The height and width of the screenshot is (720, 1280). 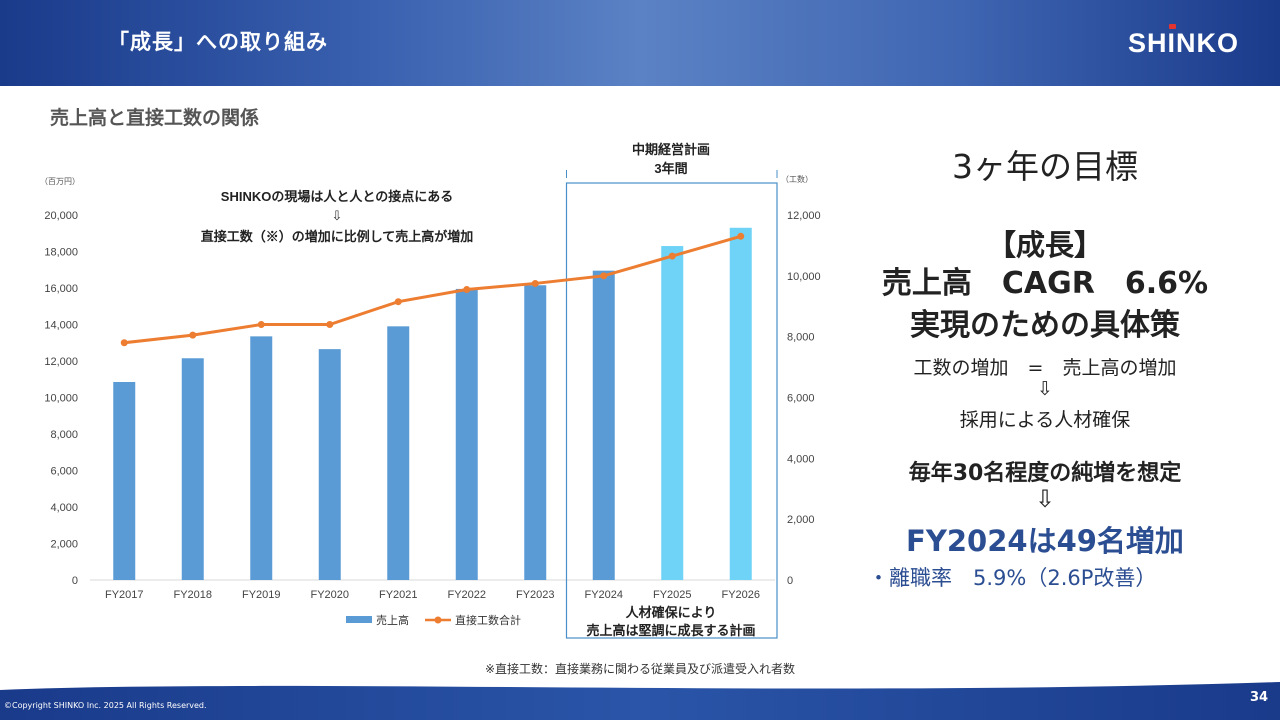 I want to click on x-axis-tick: FY2020, so click(x=329, y=595).